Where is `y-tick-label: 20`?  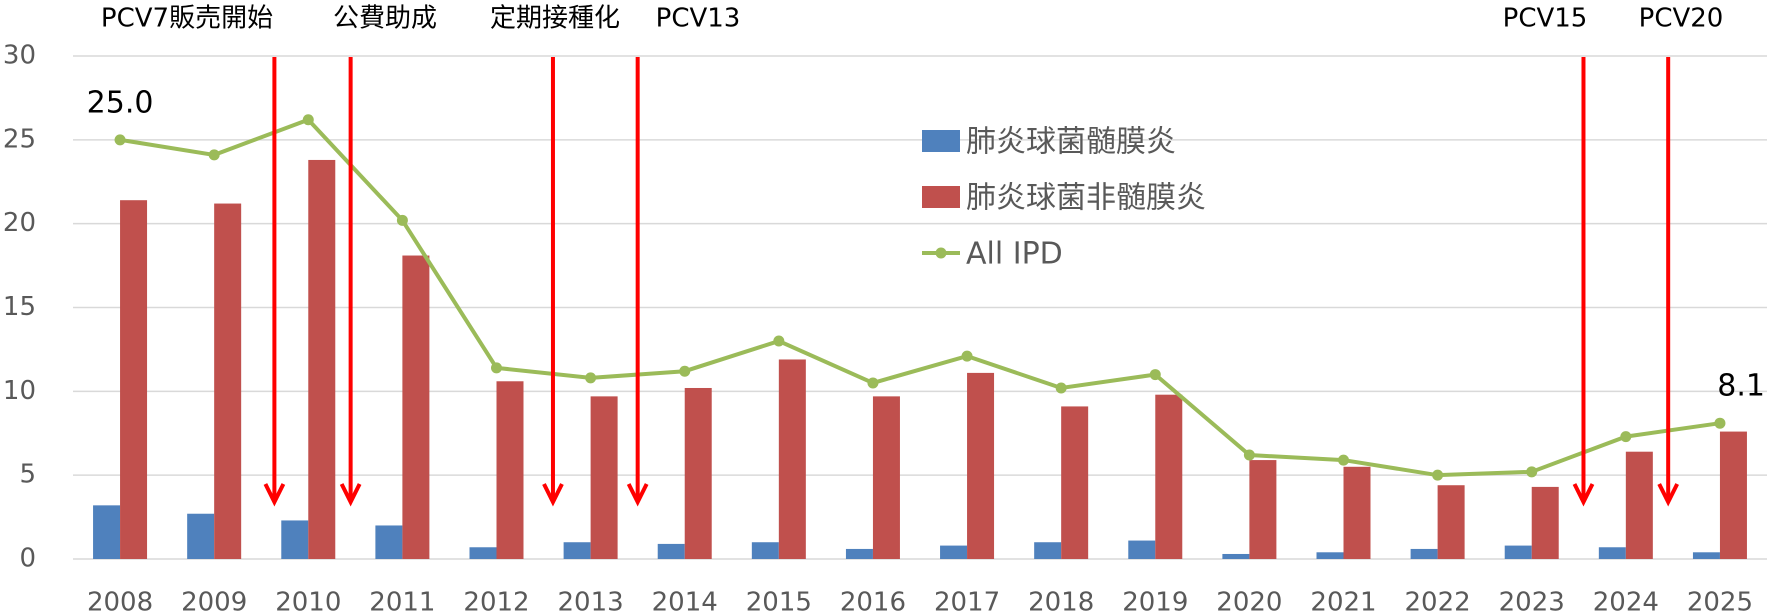 y-tick-label: 20 is located at coordinates (19, 223).